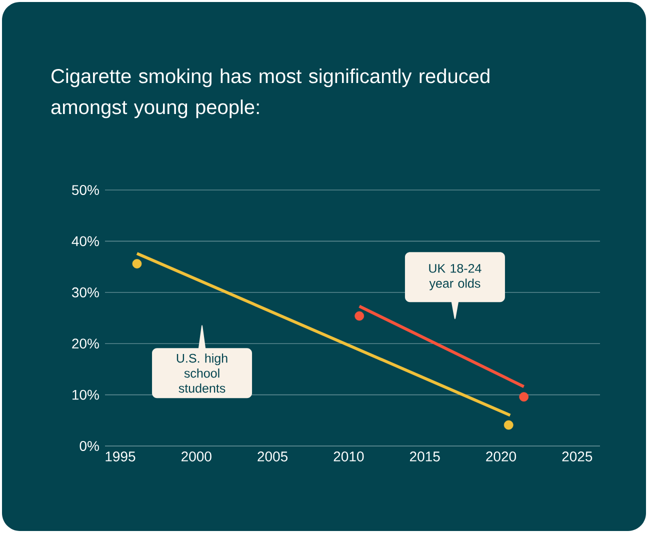 This screenshot has height=533, width=648. Describe the element at coordinates (85, 395) in the screenshot. I see `y-tick-label: 10%` at that location.